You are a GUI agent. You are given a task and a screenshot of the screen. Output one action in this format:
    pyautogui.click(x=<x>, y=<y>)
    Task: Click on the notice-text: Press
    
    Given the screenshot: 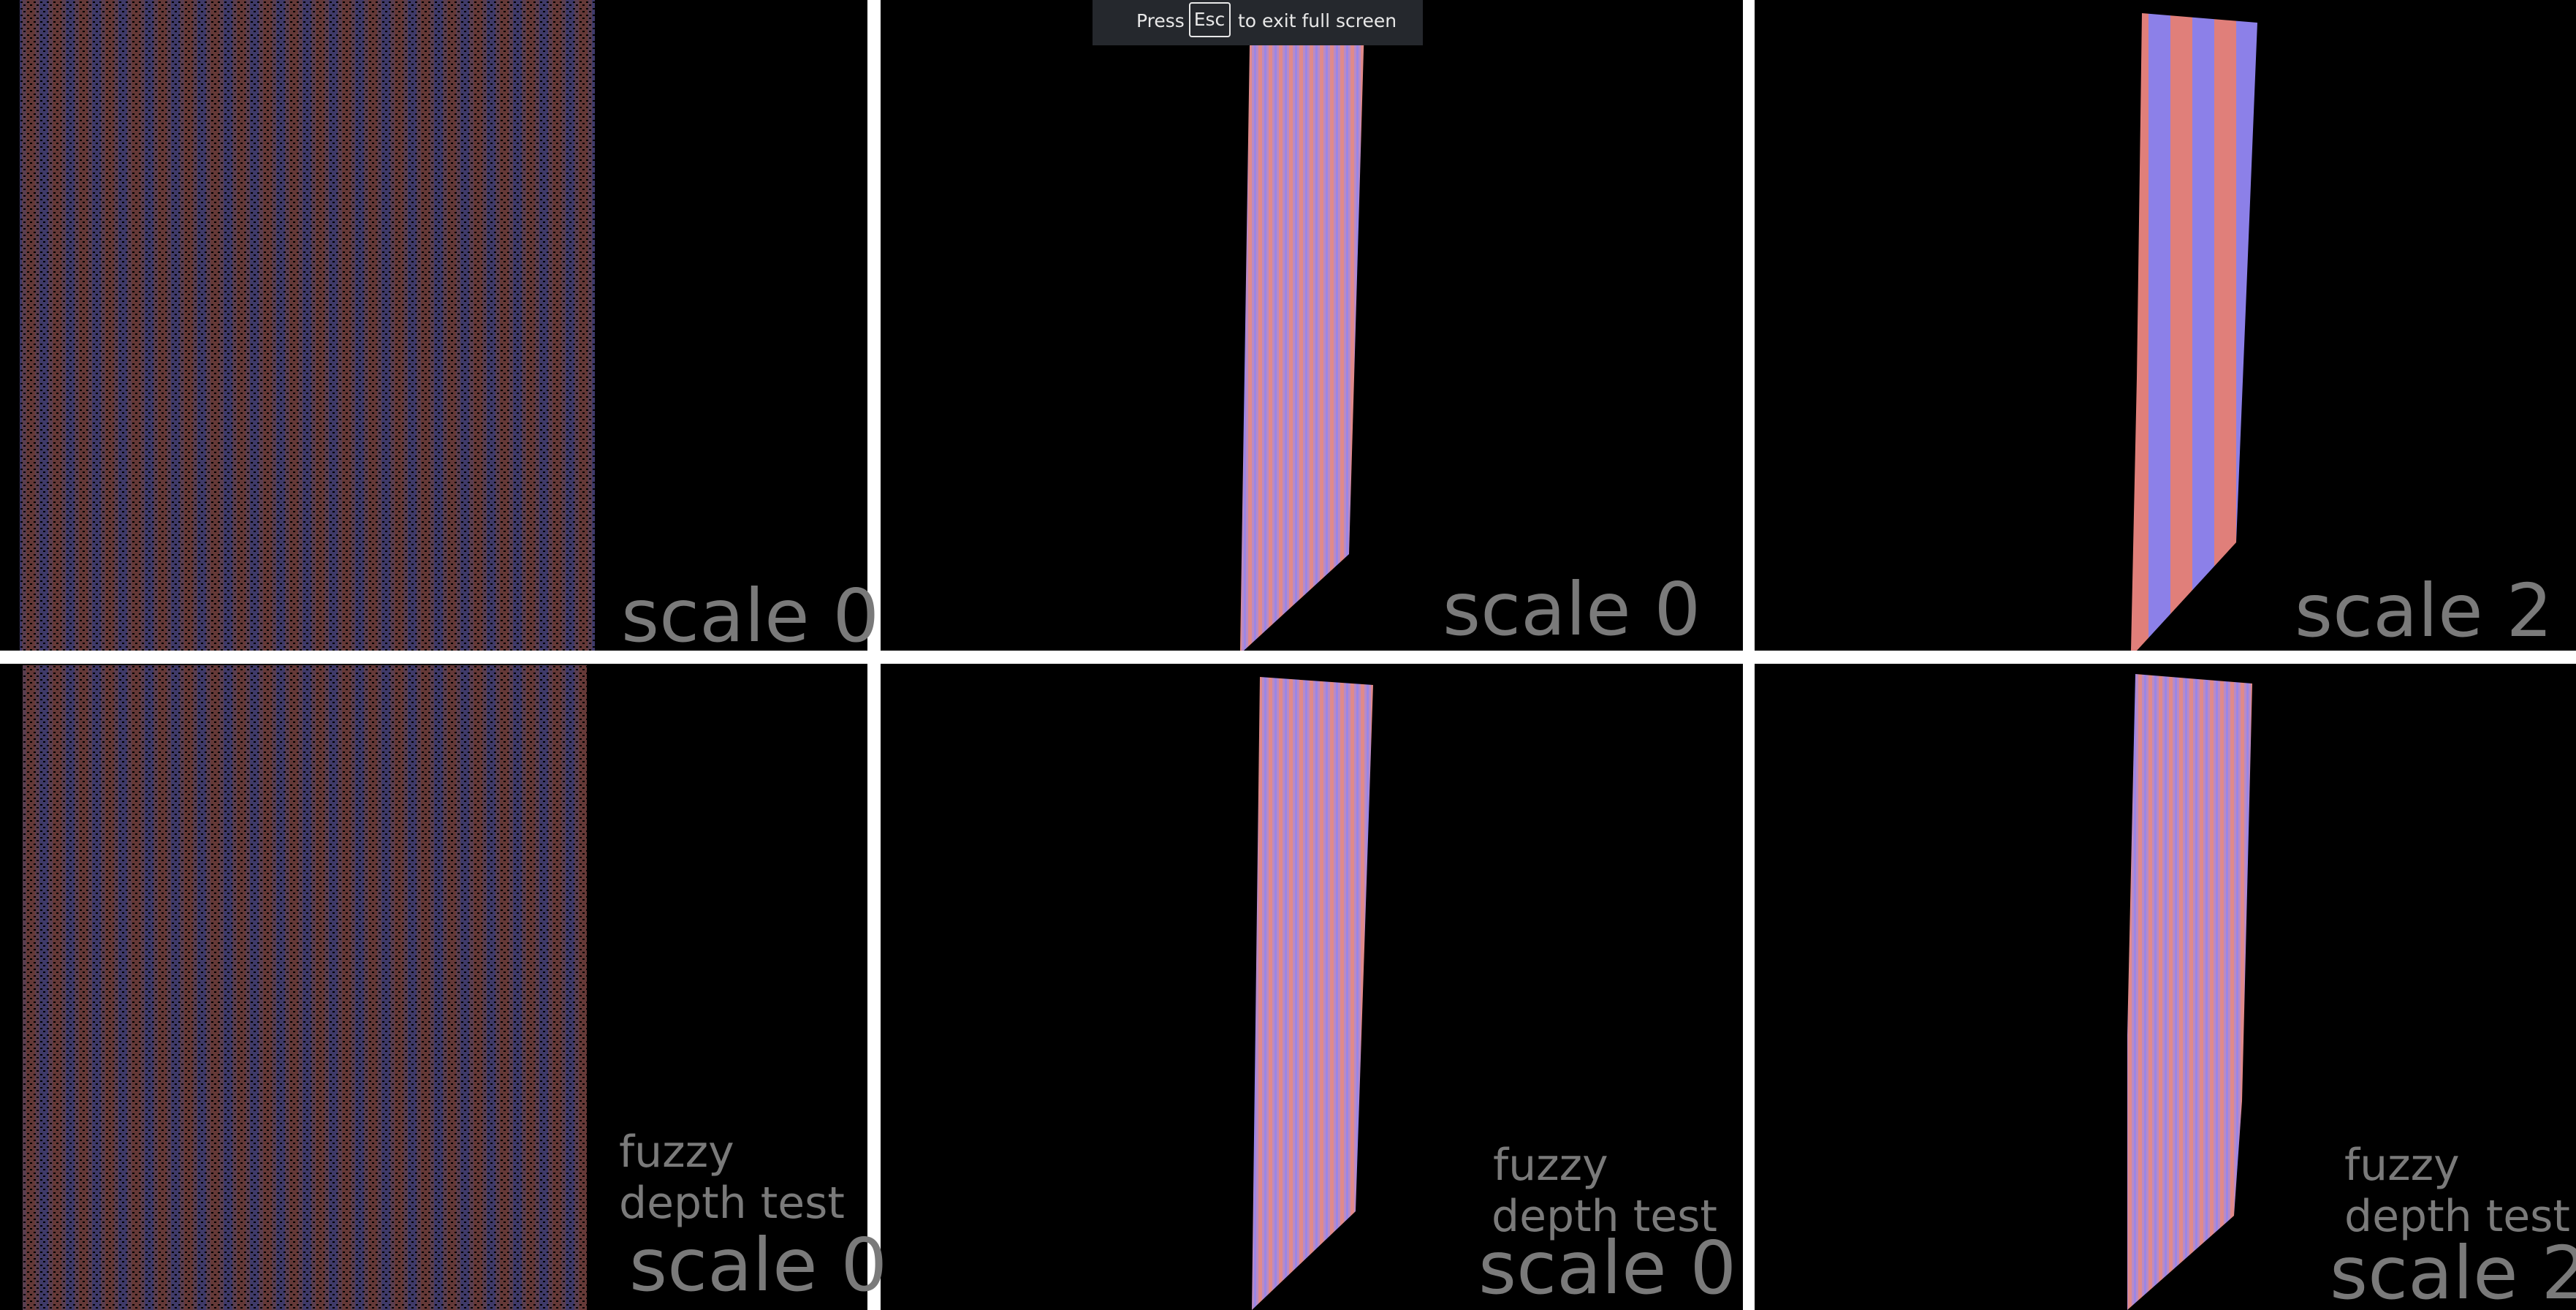 What is the action you would take?
    pyautogui.click(x=1160, y=20)
    